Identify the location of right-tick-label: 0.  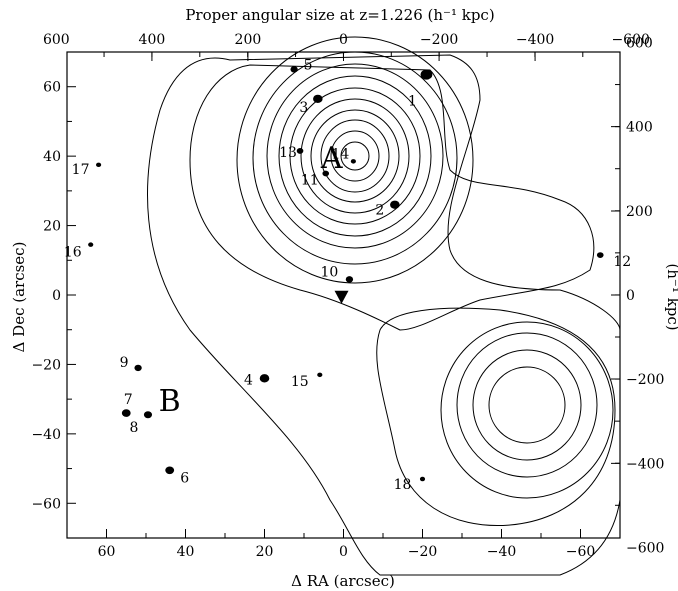
(630, 296).